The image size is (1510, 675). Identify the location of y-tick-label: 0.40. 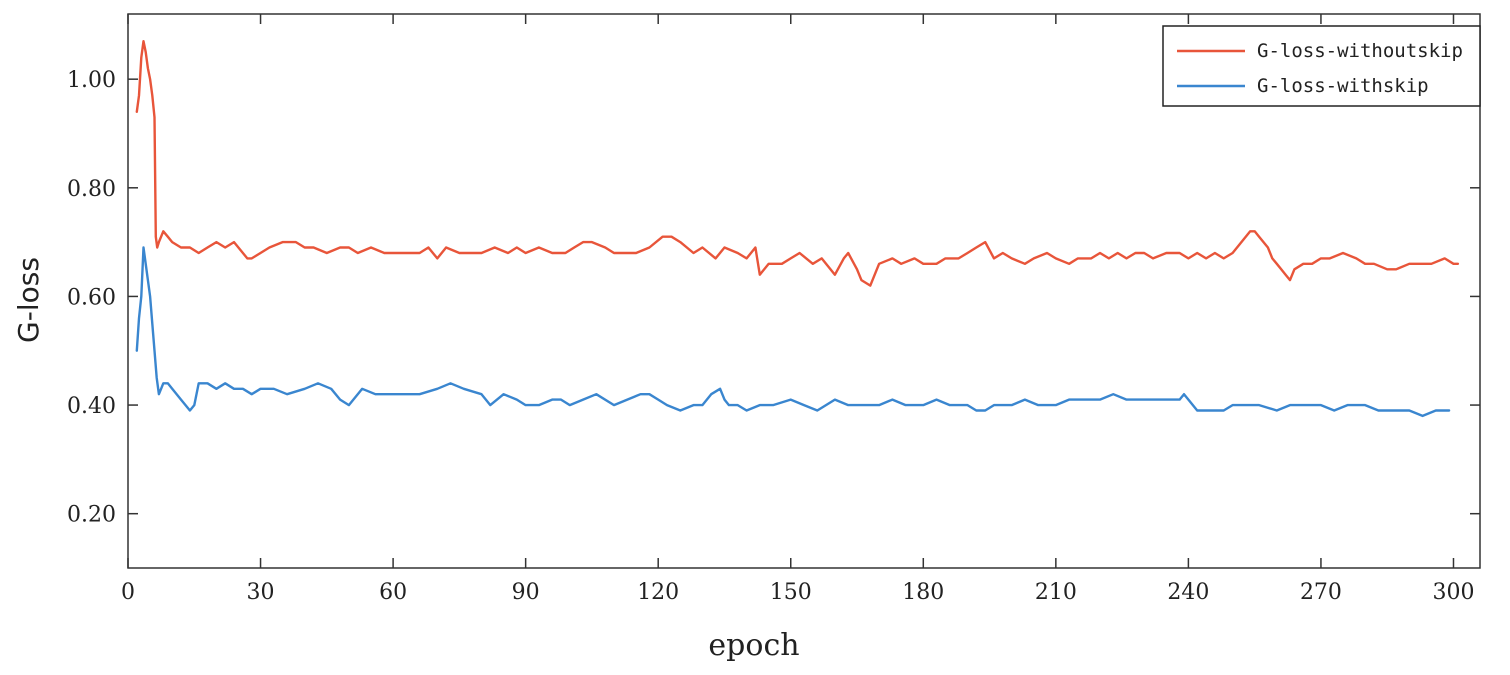
(91, 406).